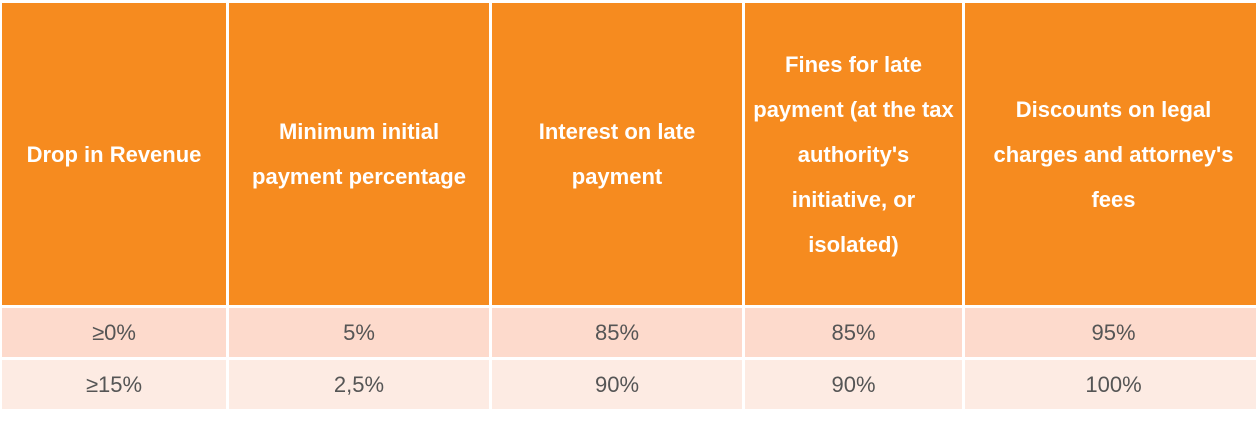 The image size is (1256, 427). Describe the element at coordinates (359, 154) in the screenshot. I see `header-cell: Minimum initial payment percentage` at that location.